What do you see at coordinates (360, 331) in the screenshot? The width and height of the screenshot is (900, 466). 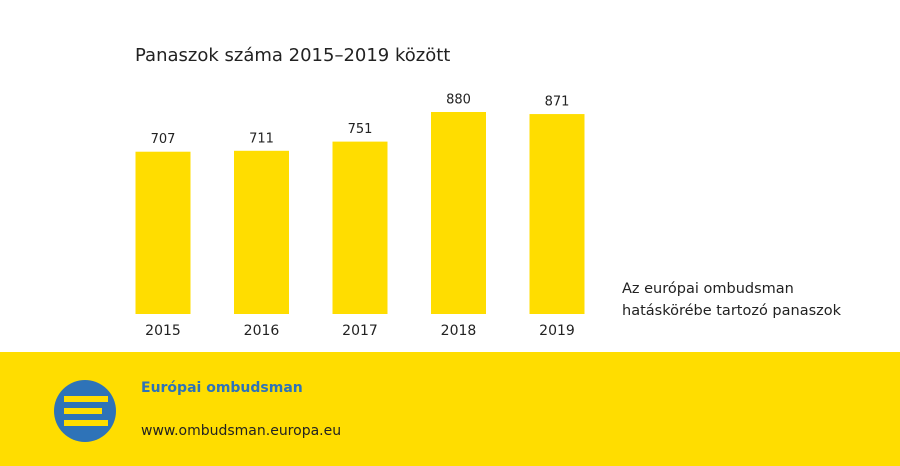 I see `x-tick-label: 2017` at bounding box center [360, 331].